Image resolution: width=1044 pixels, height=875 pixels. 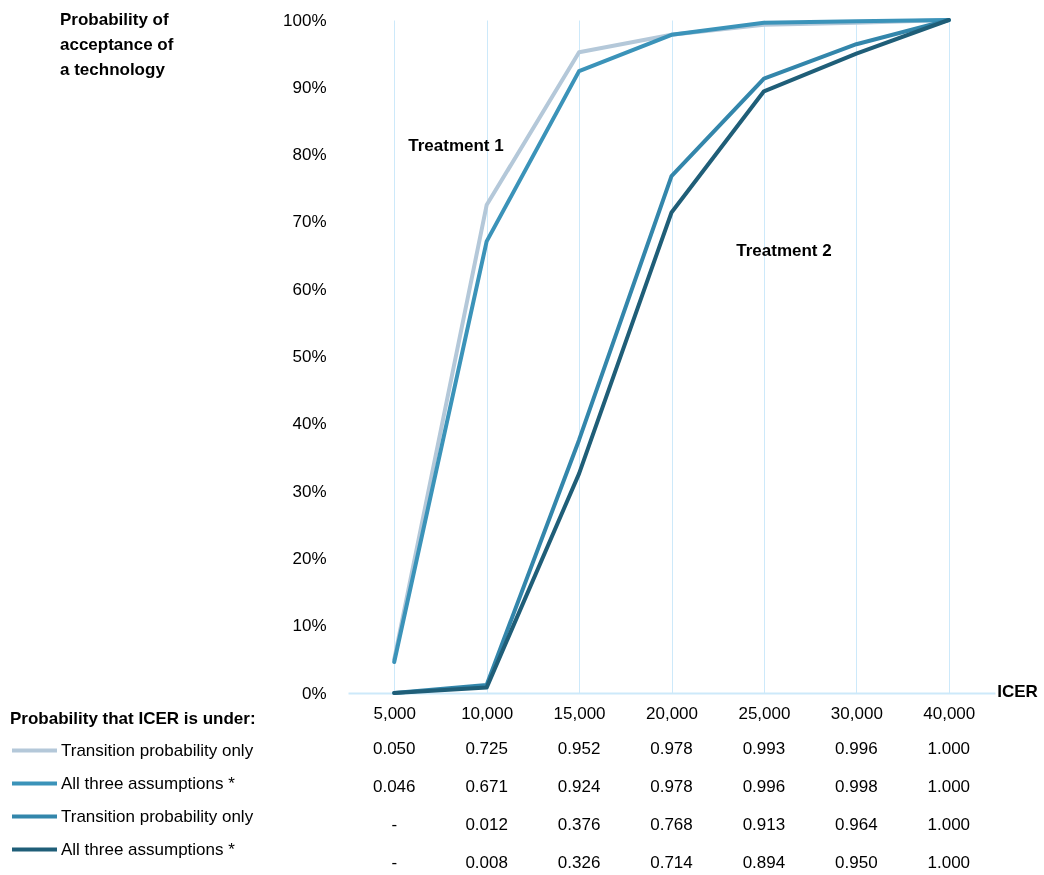 What do you see at coordinates (394, 713) in the screenshot?
I see `x-tick-label: 5,000` at bounding box center [394, 713].